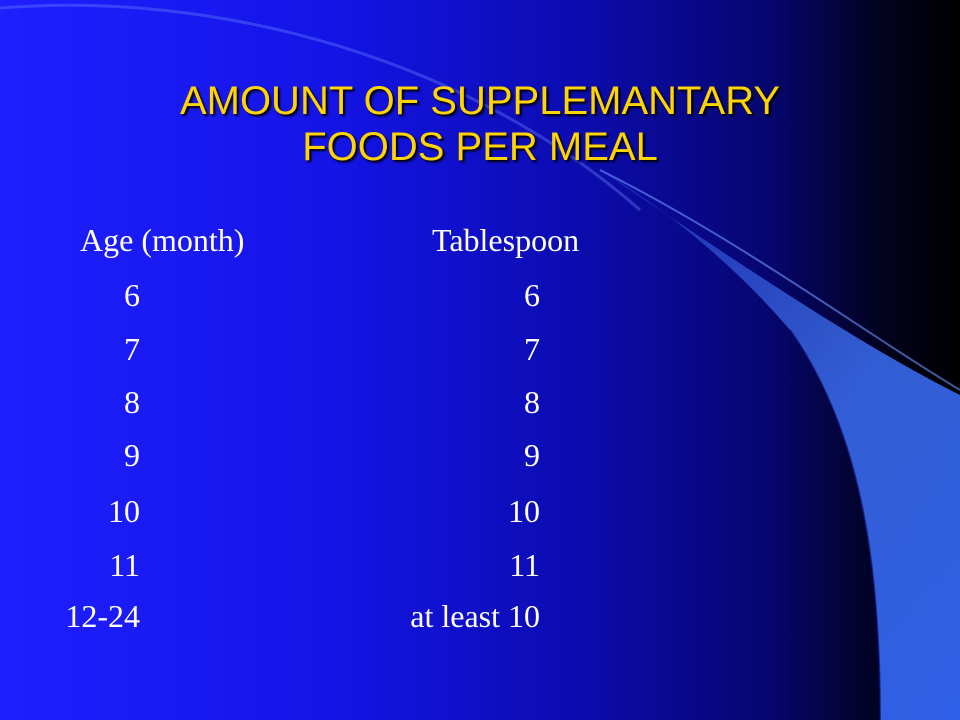  What do you see at coordinates (124, 511) in the screenshot?
I see `age-cell: 10` at bounding box center [124, 511].